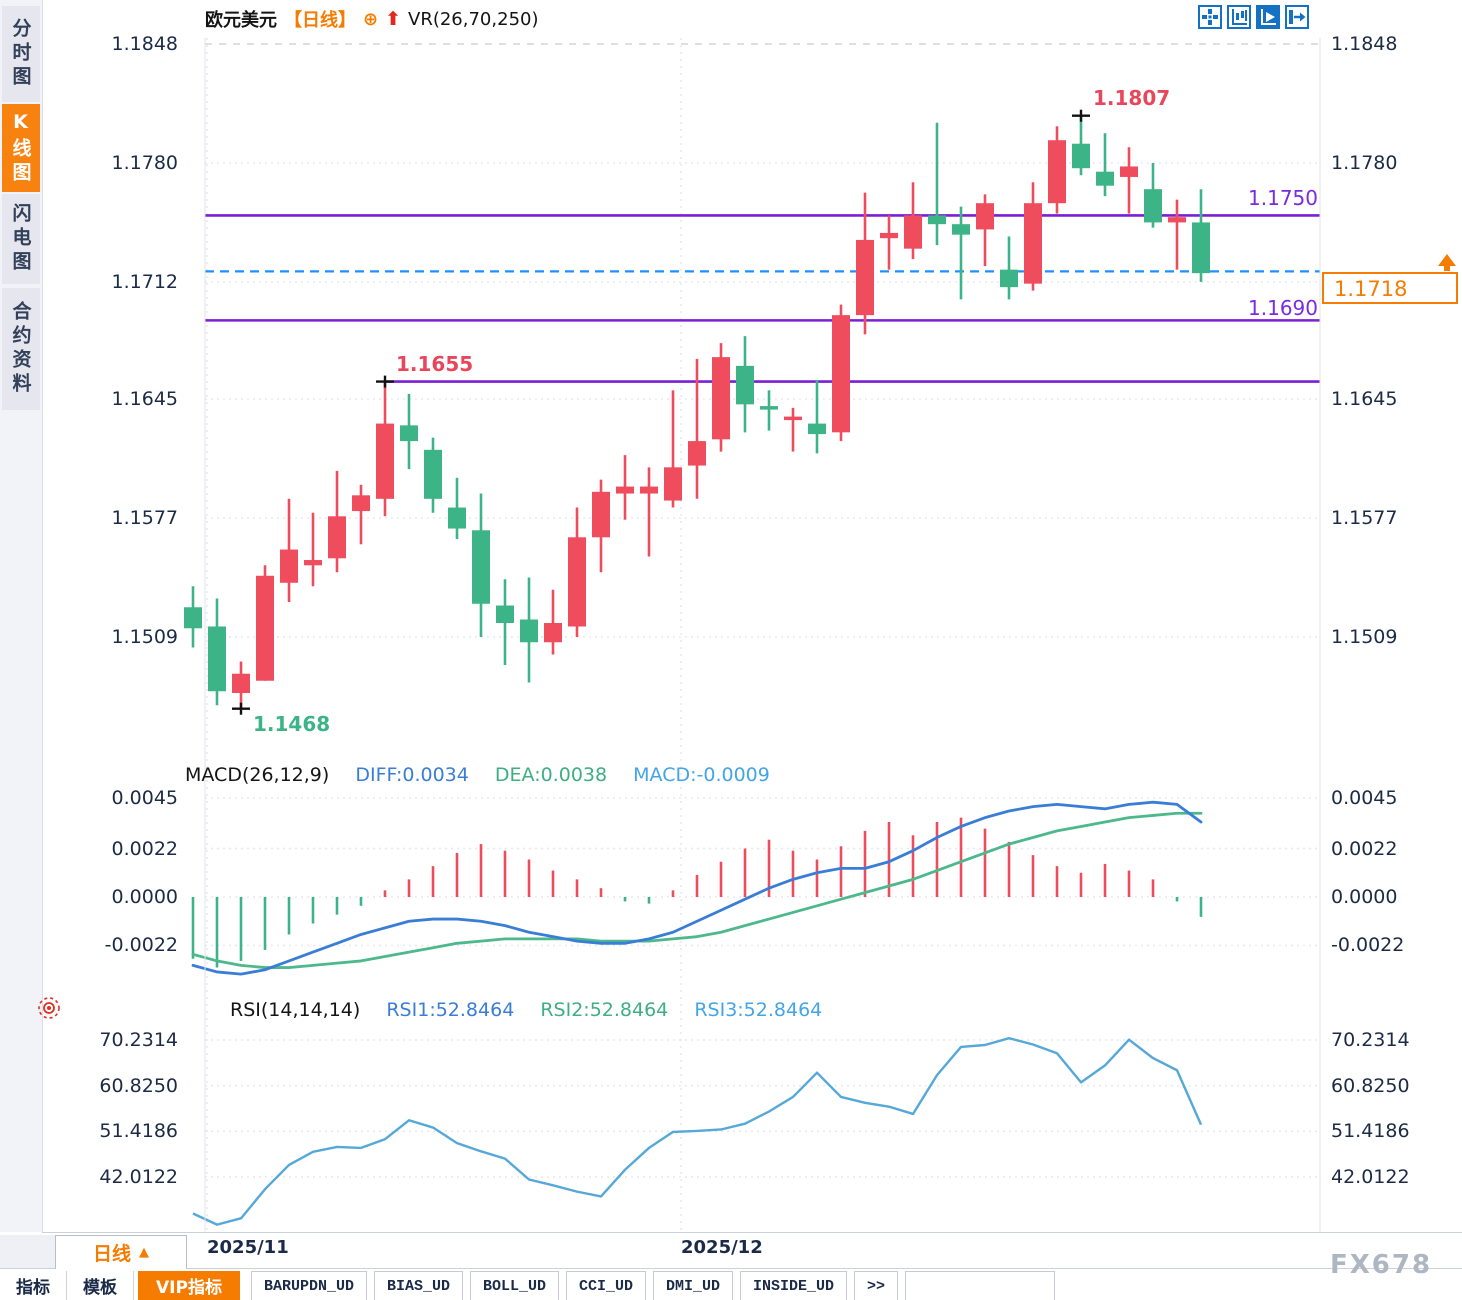 The width and height of the screenshot is (1462, 1300). Describe the element at coordinates (144, 281) in the screenshot. I see `y-axis-label: 1.1712` at that location.